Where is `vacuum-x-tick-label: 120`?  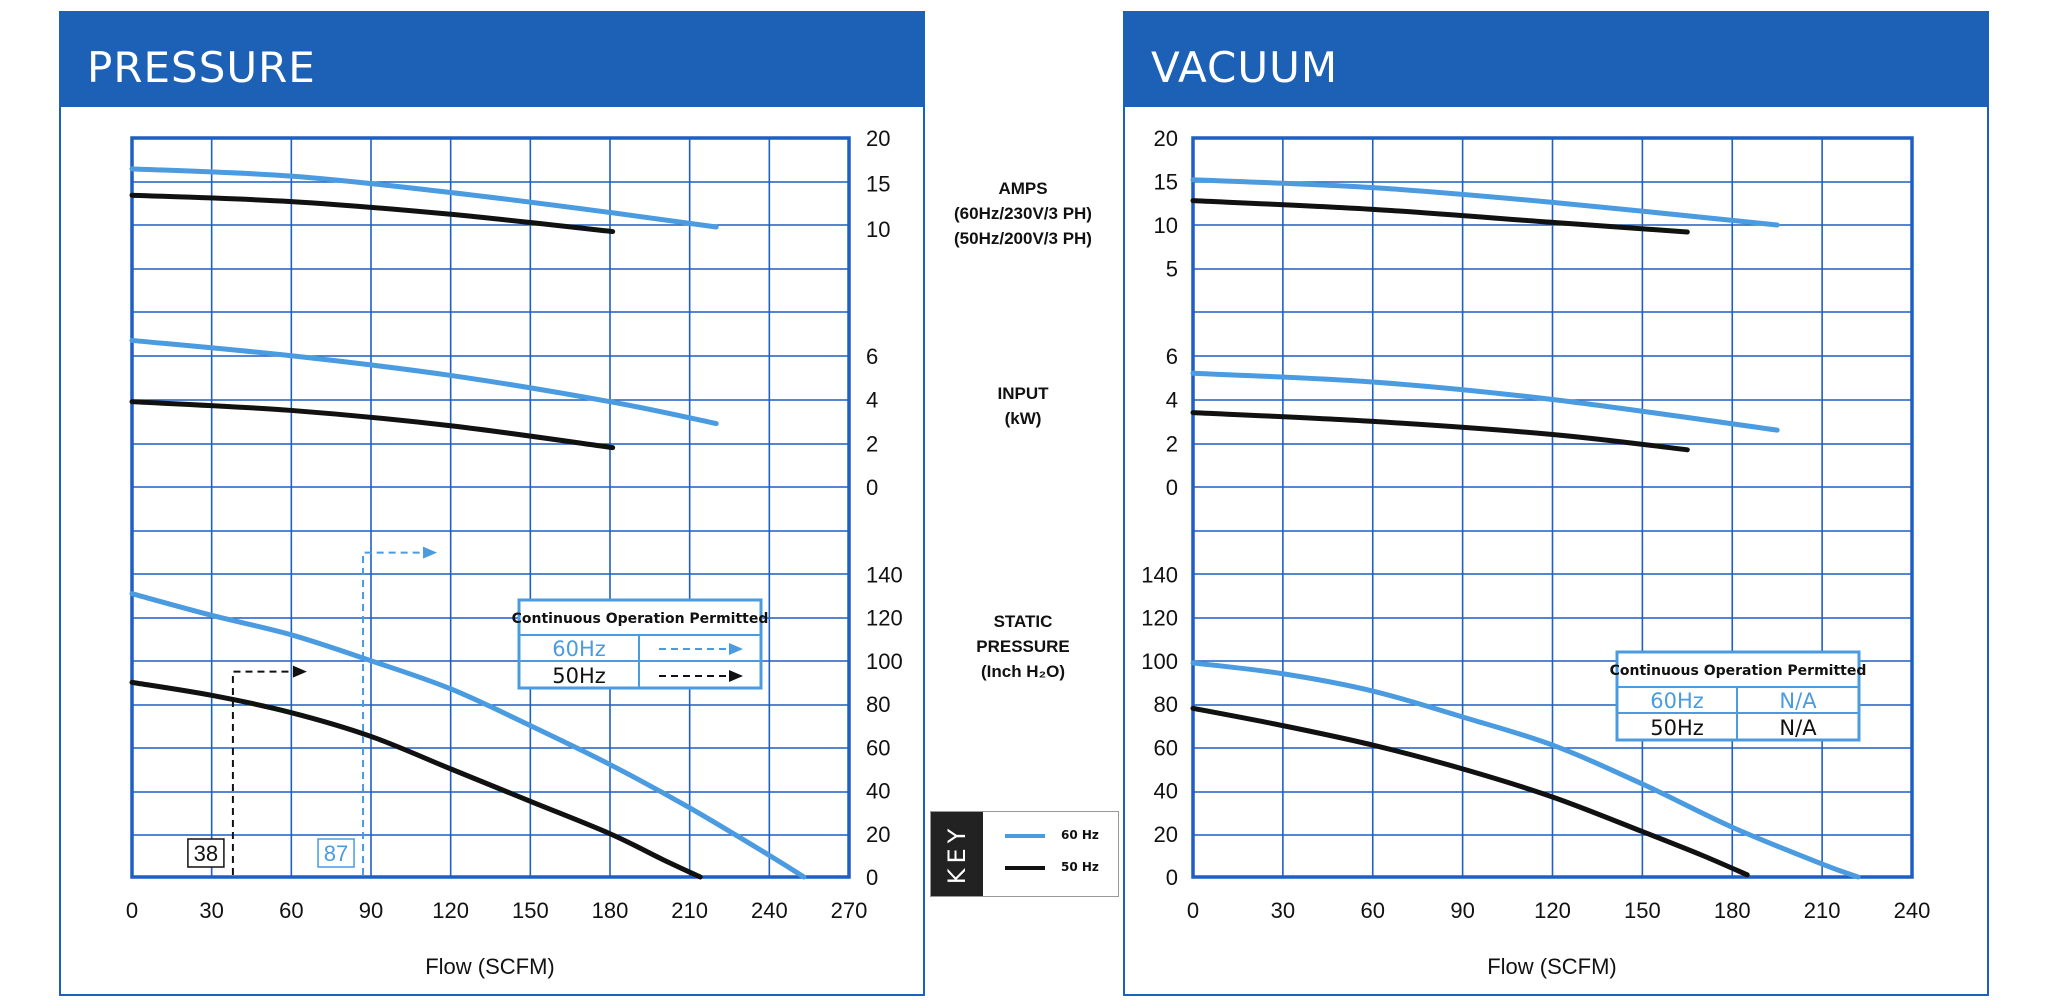 vacuum-x-tick-label: 120 is located at coordinates (1552, 910).